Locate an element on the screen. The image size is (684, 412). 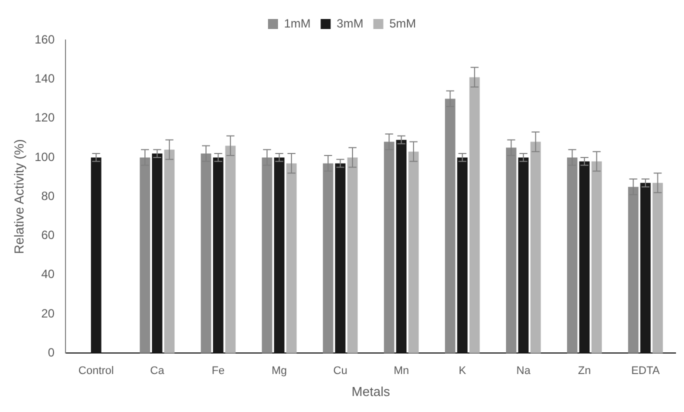
y-tick-label: 20 is located at coordinates (48, 313).